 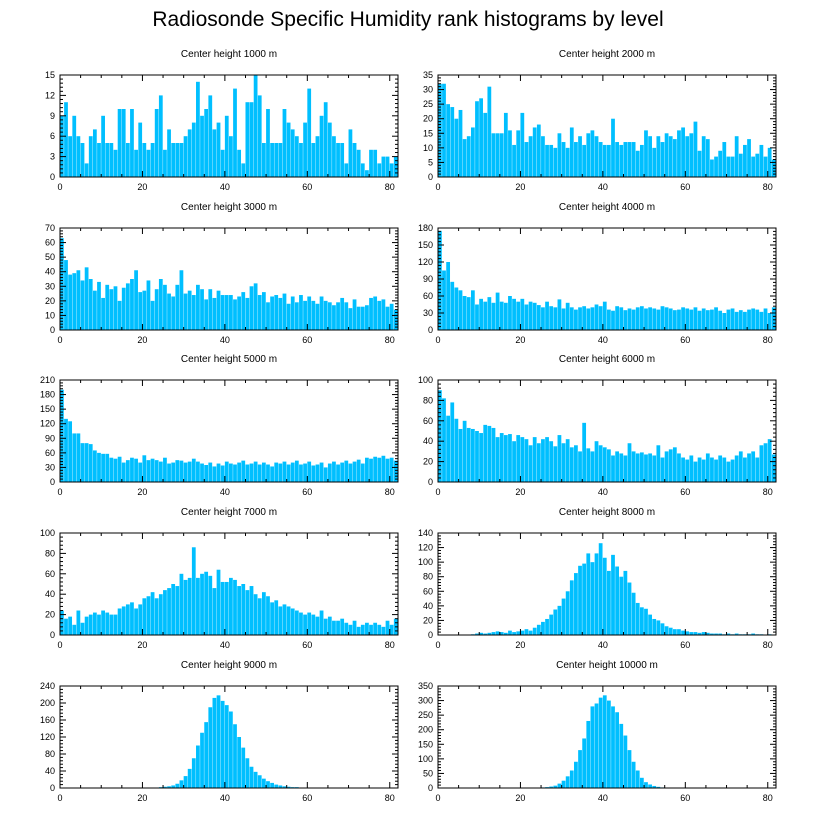 I want to click on y-tick-label: 60, so click(x=50, y=453).